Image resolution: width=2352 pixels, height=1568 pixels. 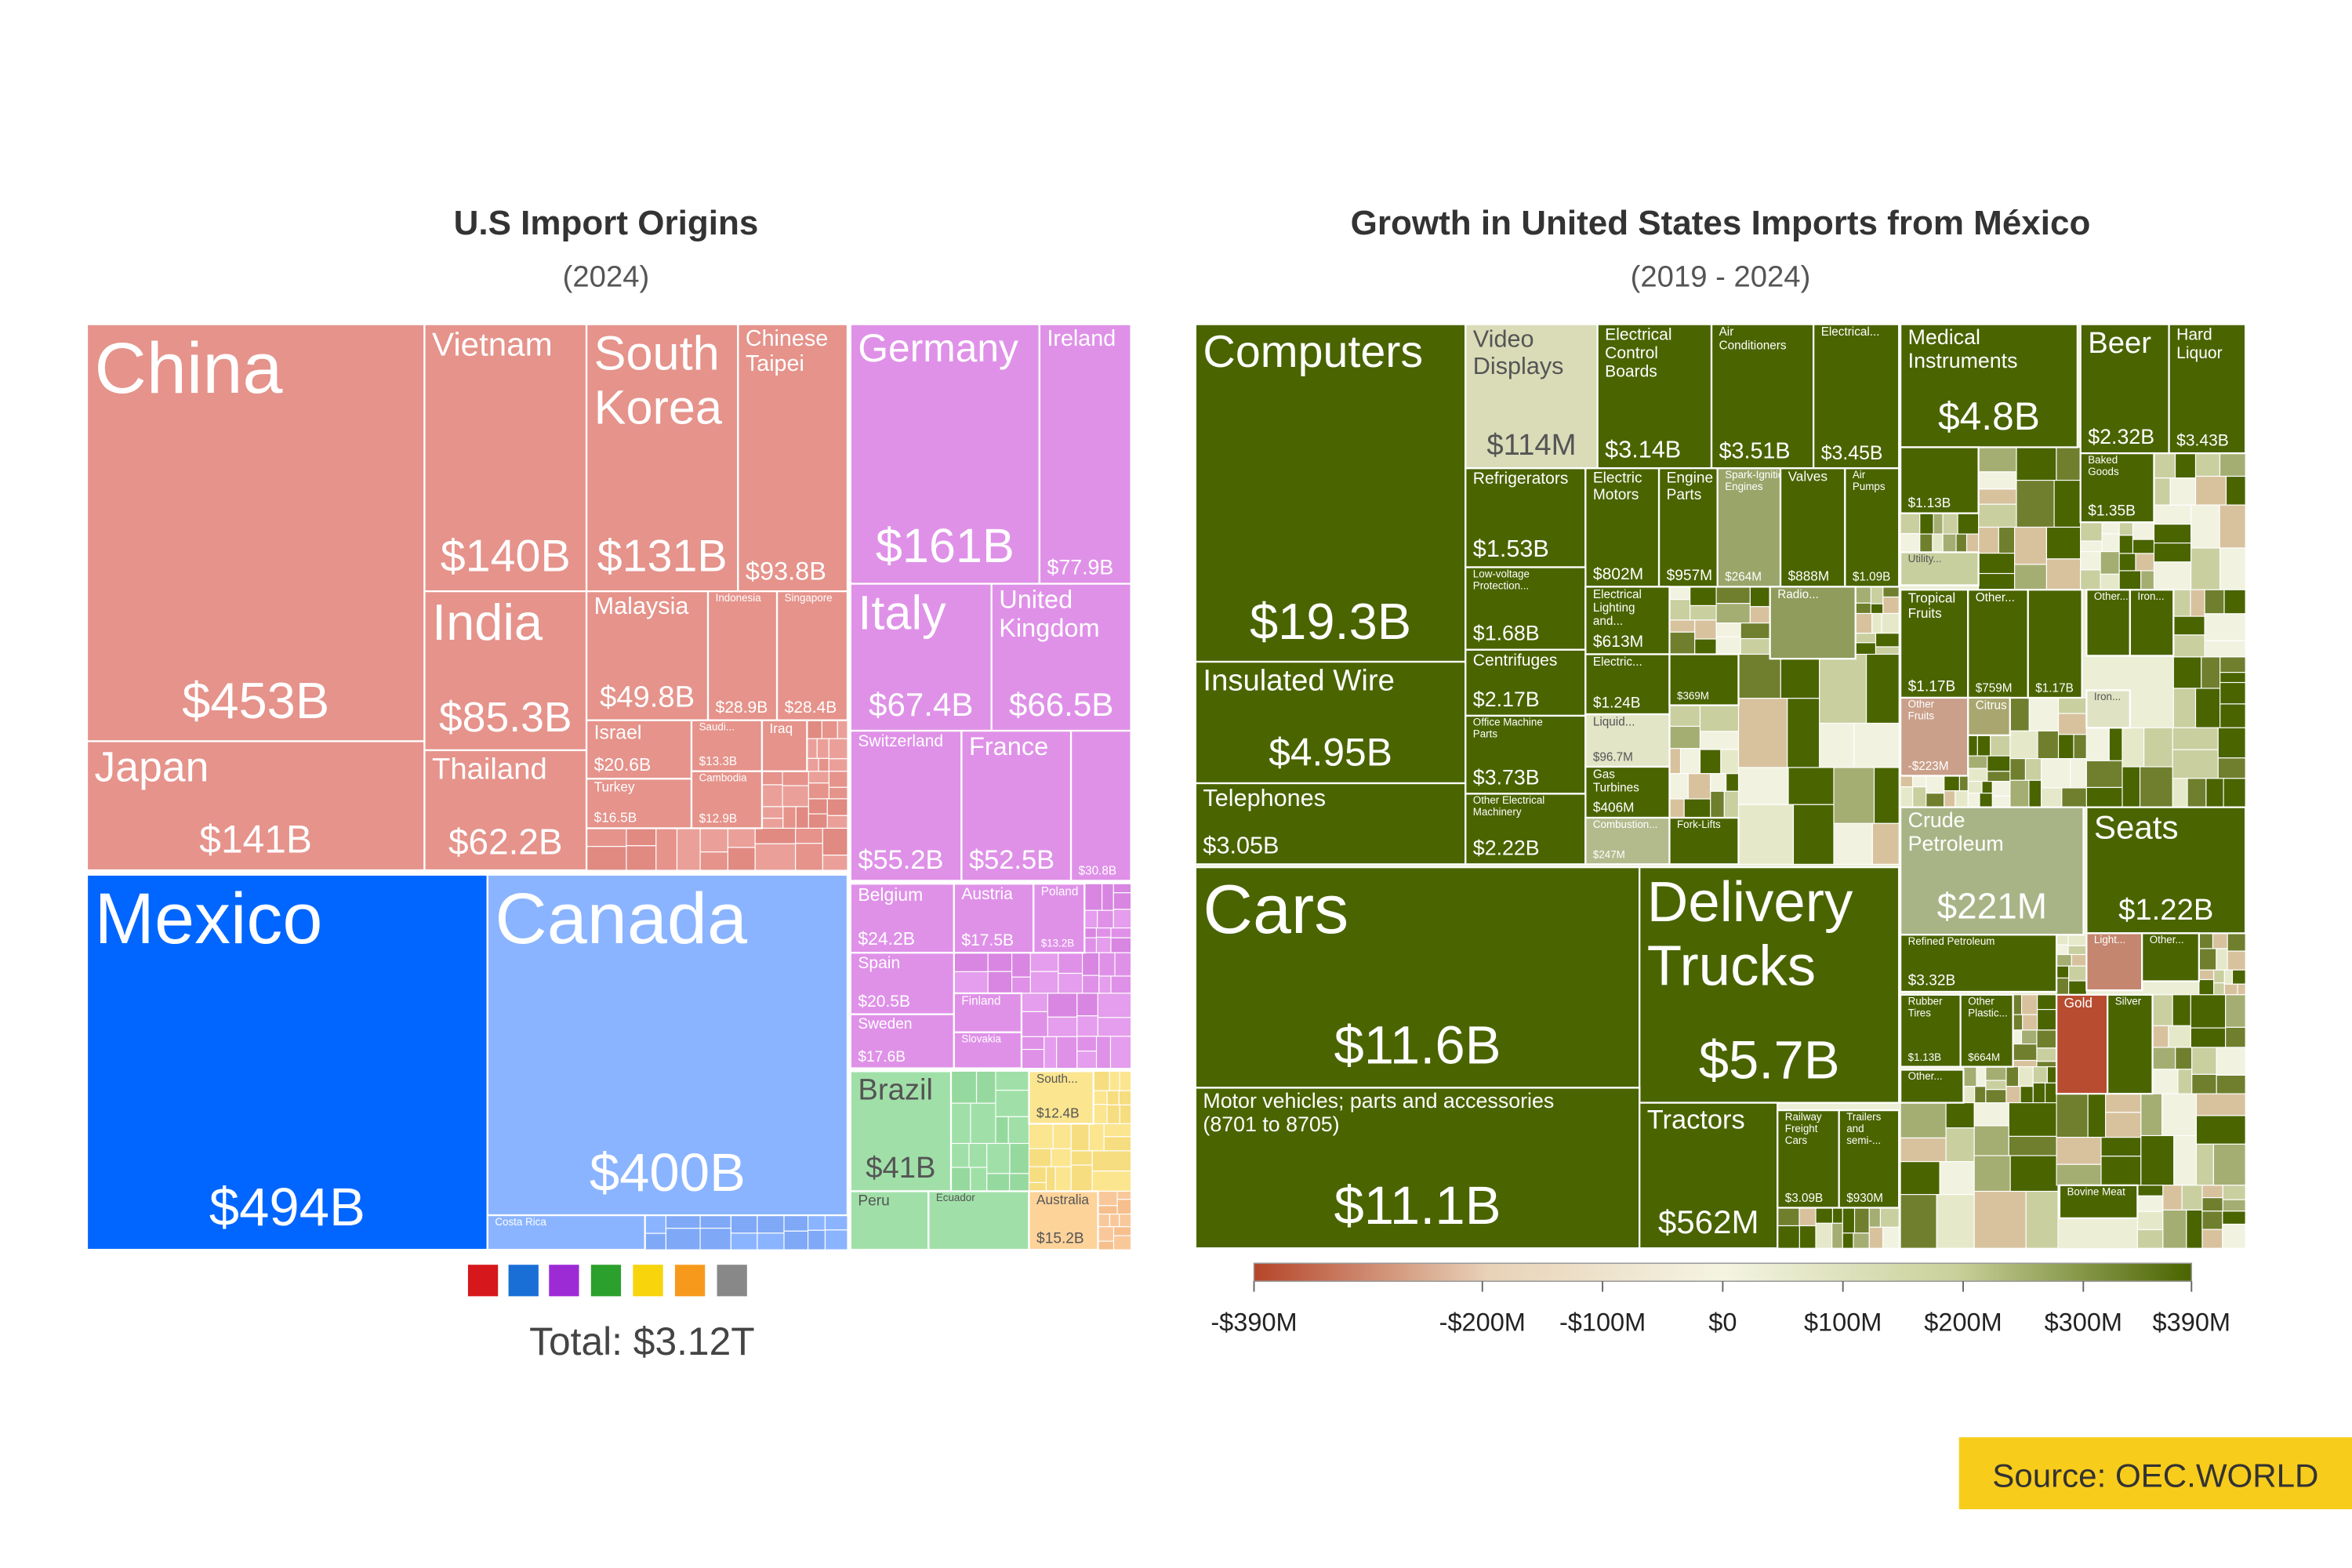 I want to click on value-label: $28.9B, so click(x=742, y=708).